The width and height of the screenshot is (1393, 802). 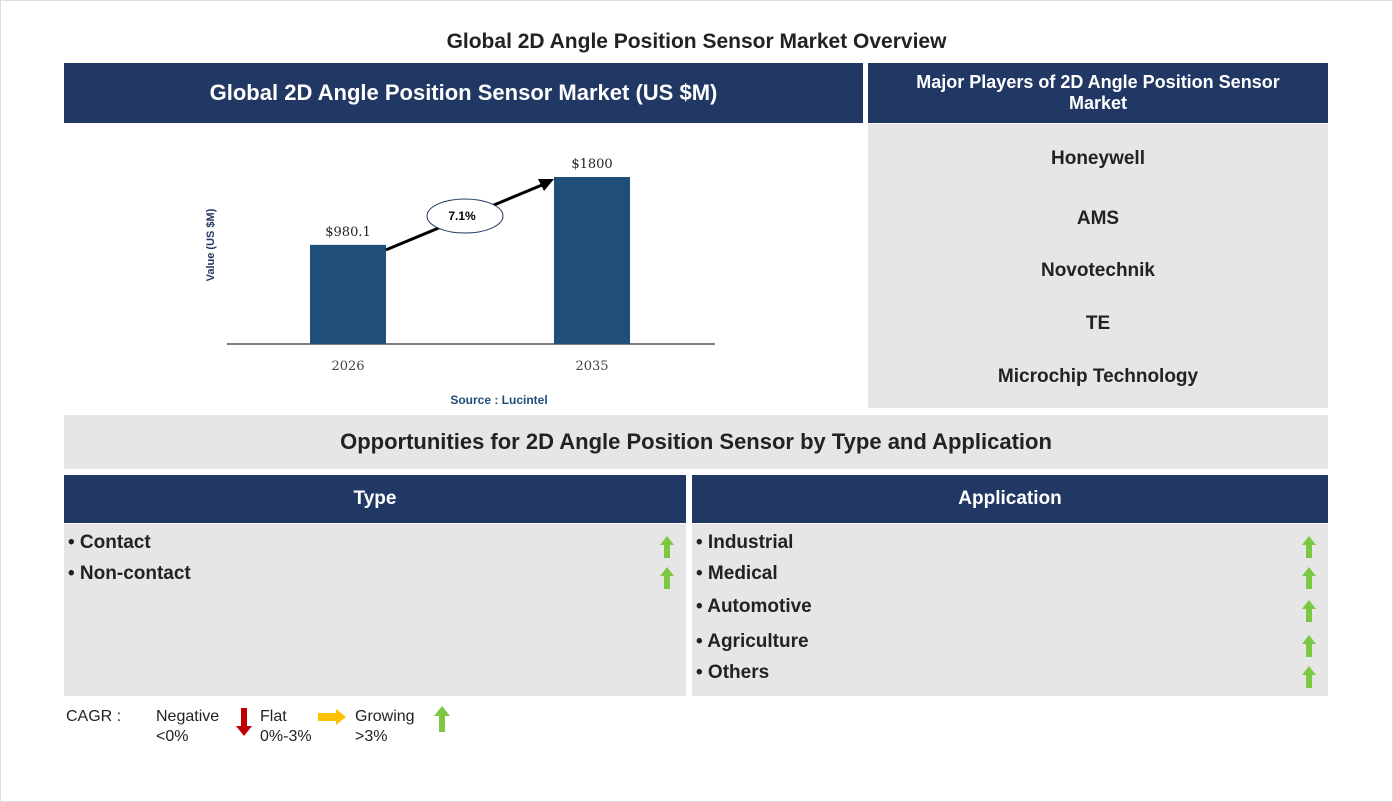 What do you see at coordinates (1010, 499) in the screenshot?
I see `application-header: Application` at bounding box center [1010, 499].